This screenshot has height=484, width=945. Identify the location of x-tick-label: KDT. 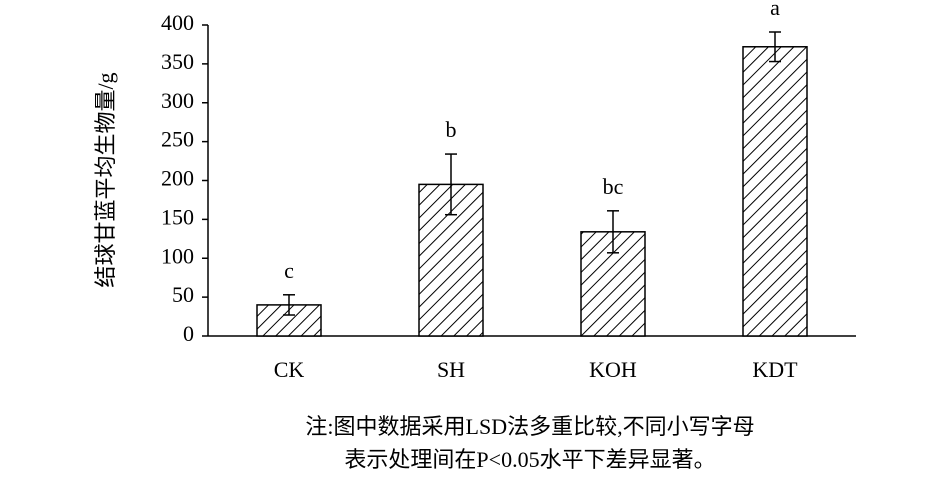
(775, 369).